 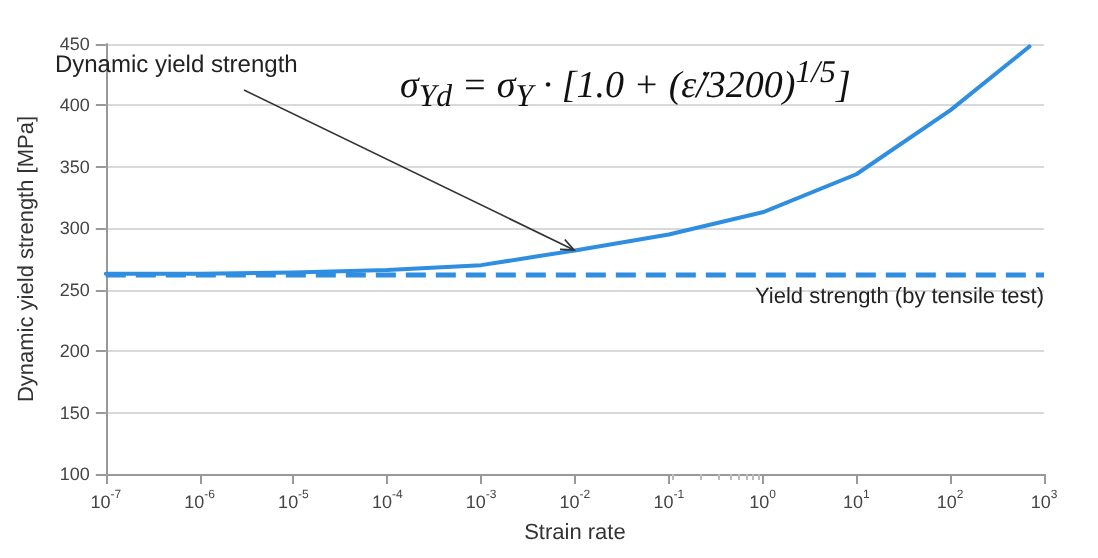 I want to click on ref-line-label: Yield strength (by tensile test), so click(x=899, y=296).